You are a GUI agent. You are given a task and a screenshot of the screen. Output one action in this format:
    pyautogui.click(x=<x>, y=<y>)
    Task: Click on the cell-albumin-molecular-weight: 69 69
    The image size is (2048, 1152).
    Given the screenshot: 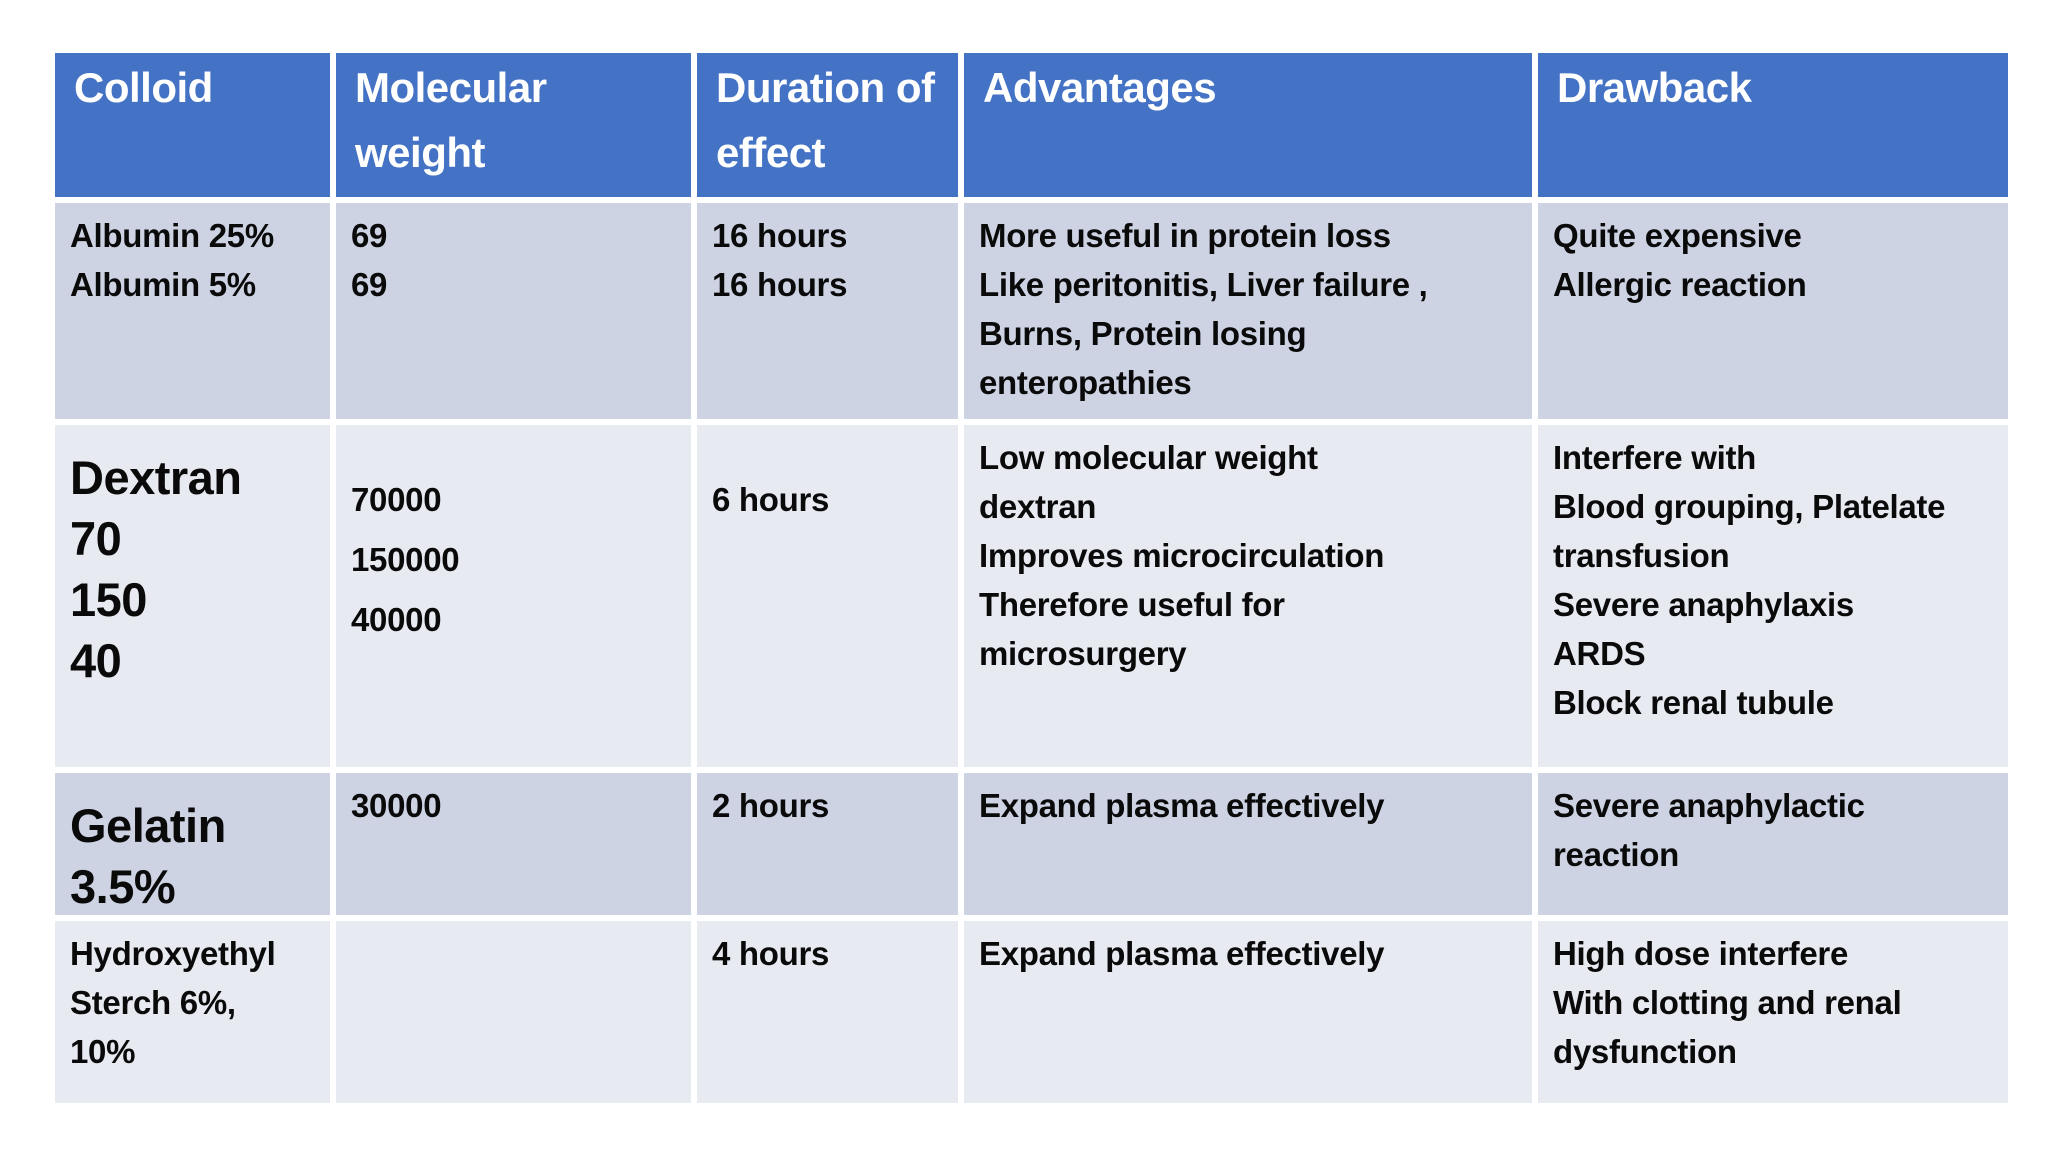 What is the action you would take?
    pyautogui.click(x=513, y=311)
    